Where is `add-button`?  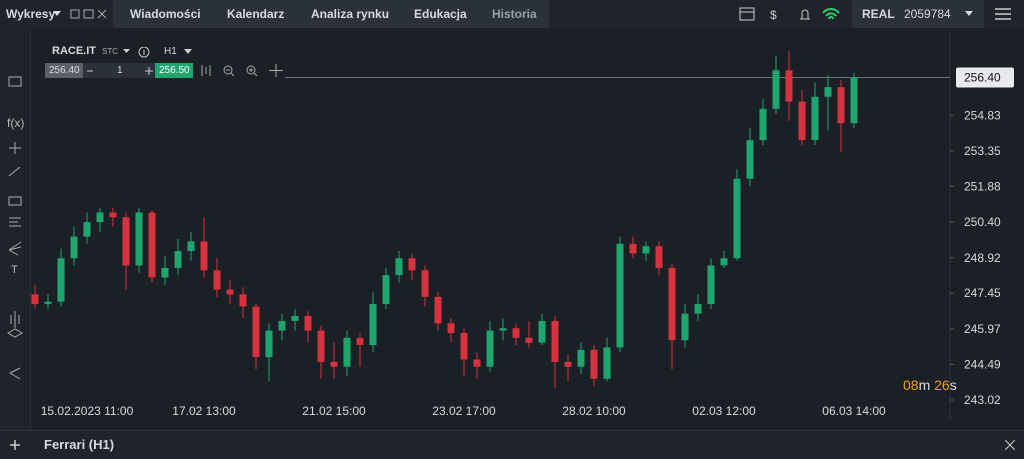
add-button is located at coordinates (15, 445).